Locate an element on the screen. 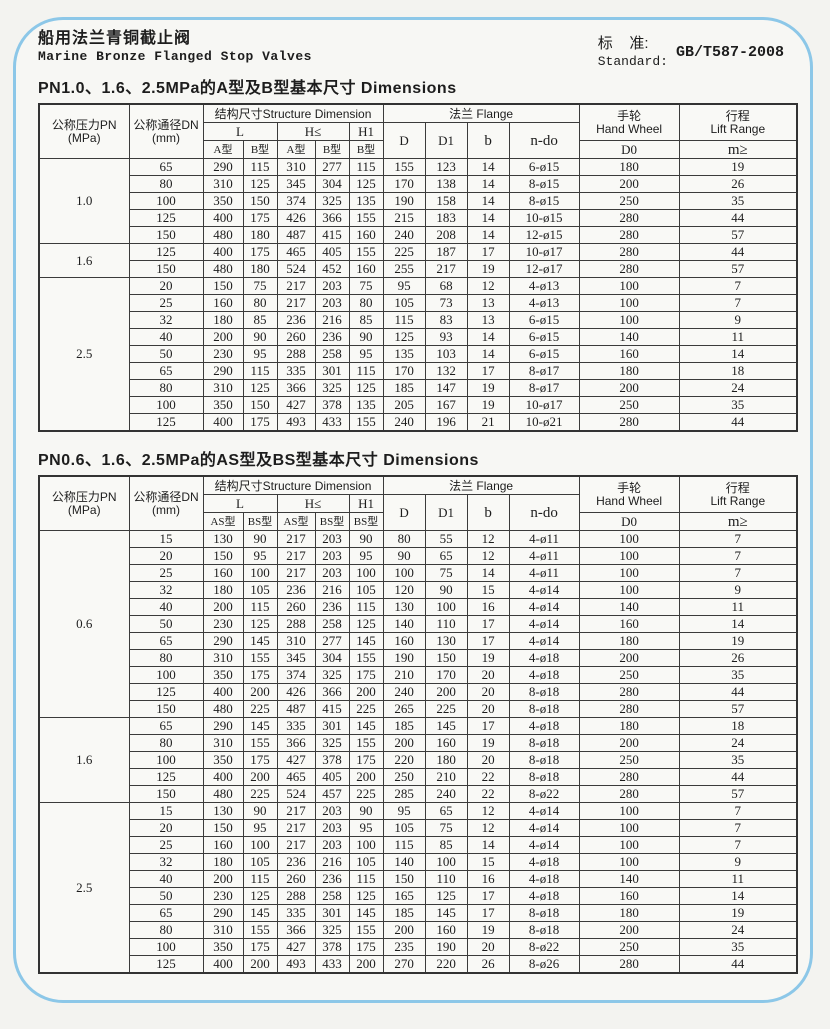  value-cell: 8-ø18 is located at coordinates (544, 760).